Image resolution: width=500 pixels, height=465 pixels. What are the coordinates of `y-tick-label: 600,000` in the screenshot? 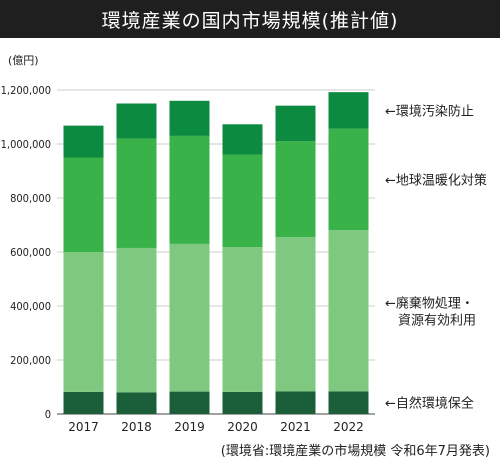 It's located at (30, 252).